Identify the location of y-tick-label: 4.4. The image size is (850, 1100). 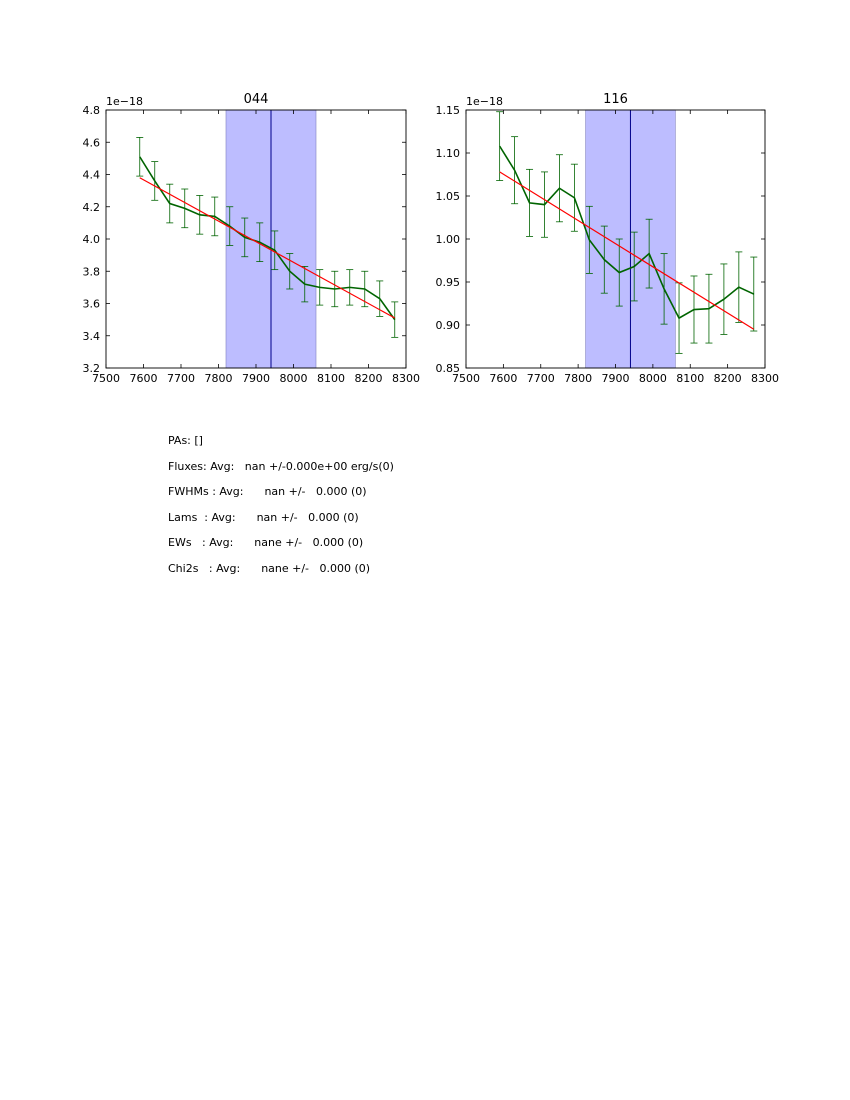
(92, 175).